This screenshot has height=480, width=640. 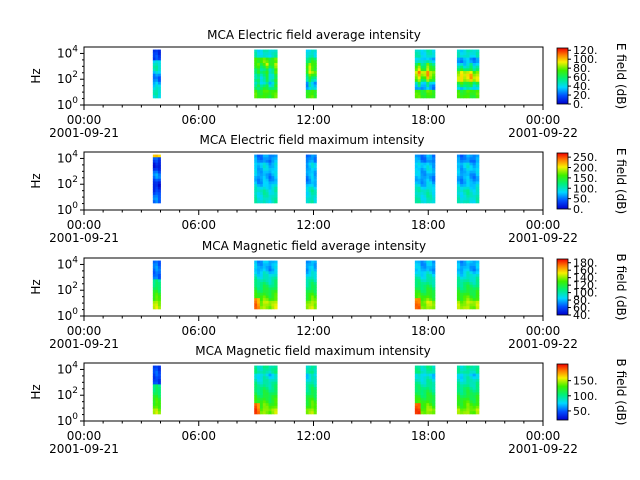 I want to click on x-tick-date: 2001-09-22, so click(x=543, y=449).